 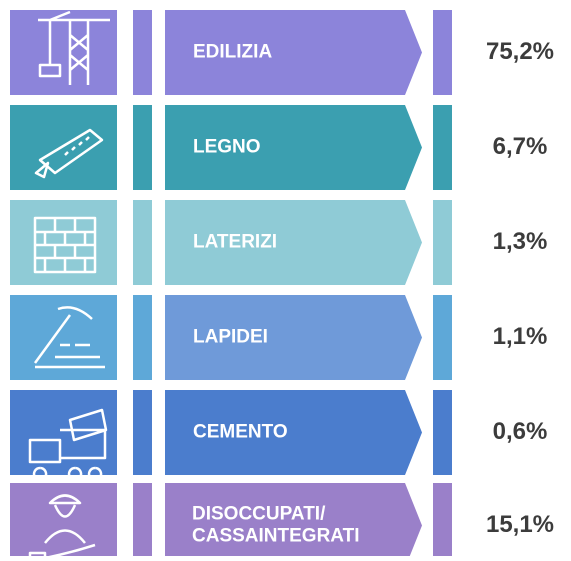 I want to click on percentage: 6,7%, so click(x=520, y=146).